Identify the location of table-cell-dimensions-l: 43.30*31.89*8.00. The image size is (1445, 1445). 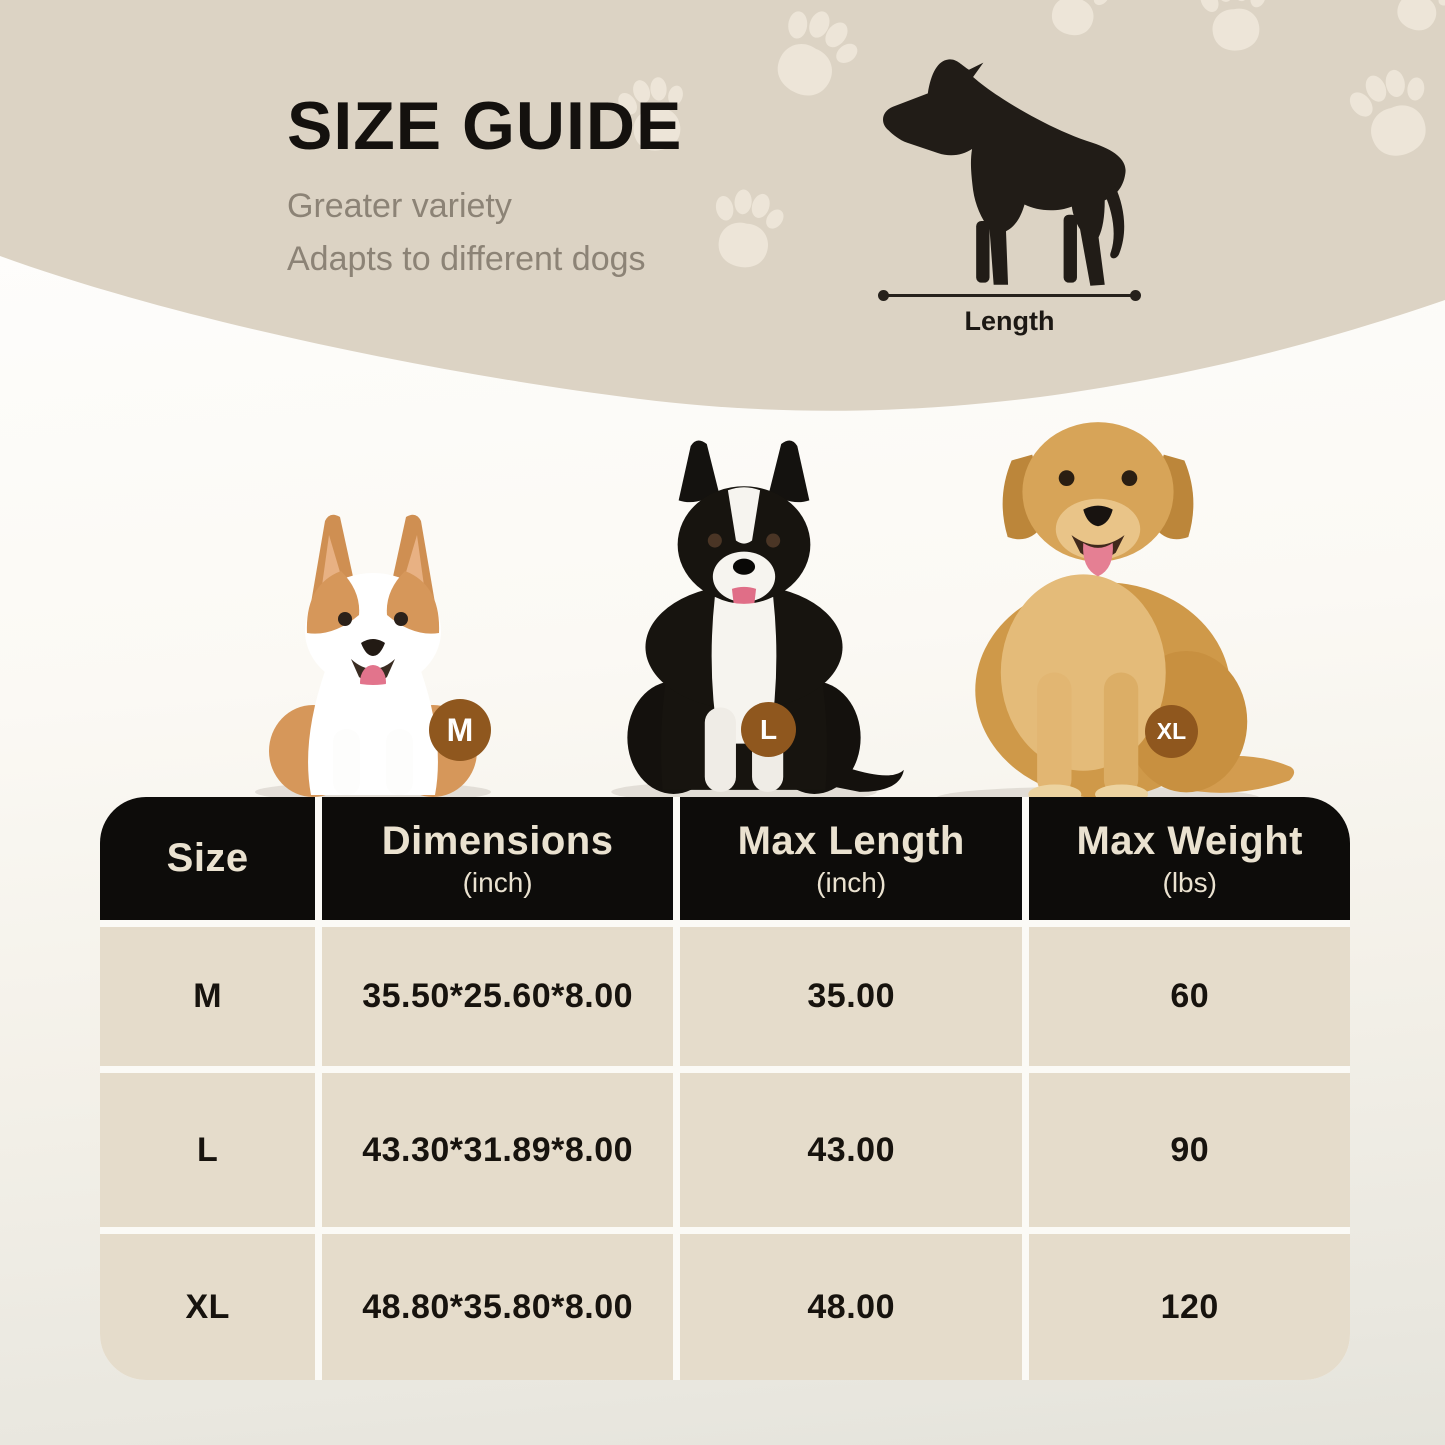
(497, 1150).